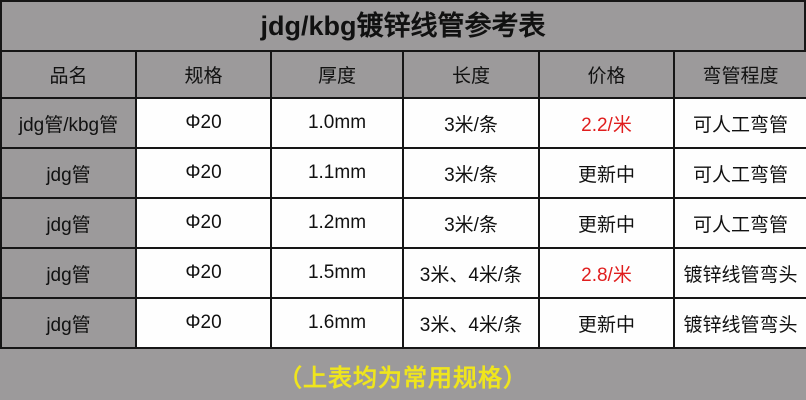 Image resolution: width=806 pixels, height=400 pixels. I want to click on table-row: jdg管 Φ20 1.5mm 3米、4米/条 2.8/米 镀锌线管弯头, so click(403, 273).